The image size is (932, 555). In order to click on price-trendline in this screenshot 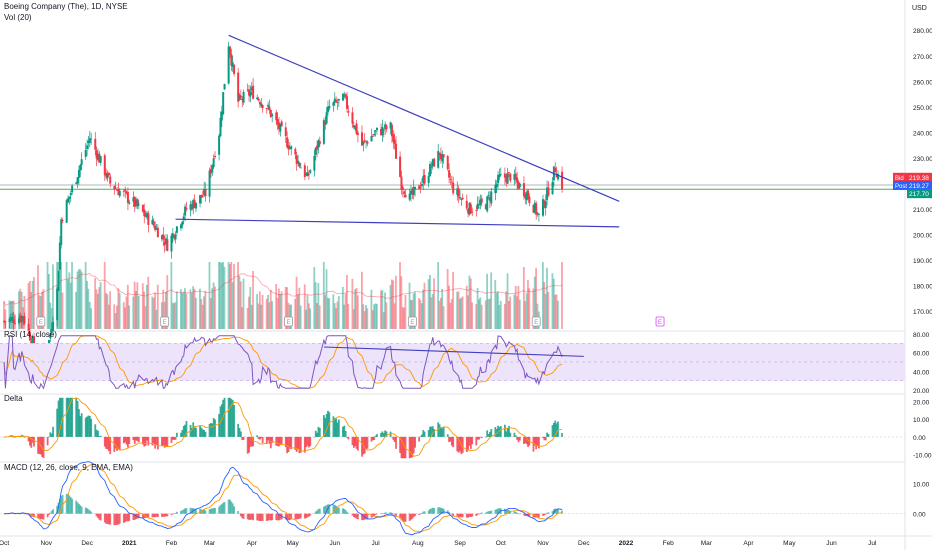, I will do `click(397, 223)`.